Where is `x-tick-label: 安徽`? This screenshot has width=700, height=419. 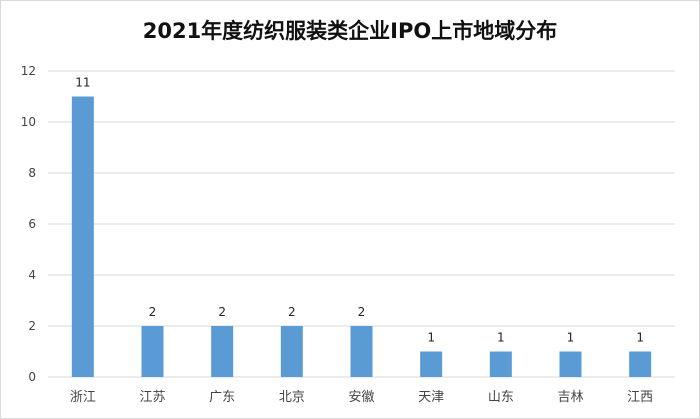 x-tick-label: 安徽 is located at coordinates (361, 397).